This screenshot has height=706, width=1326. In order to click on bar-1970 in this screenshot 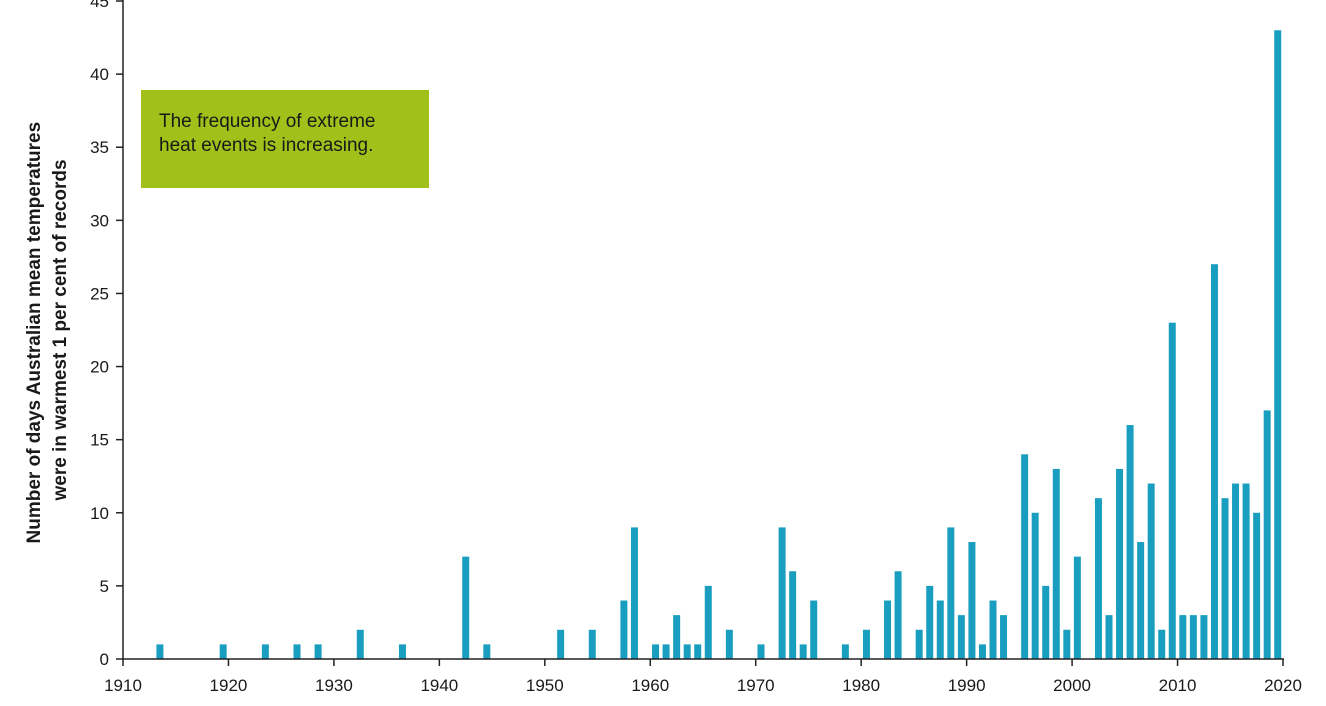, I will do `click(761, 651)`.